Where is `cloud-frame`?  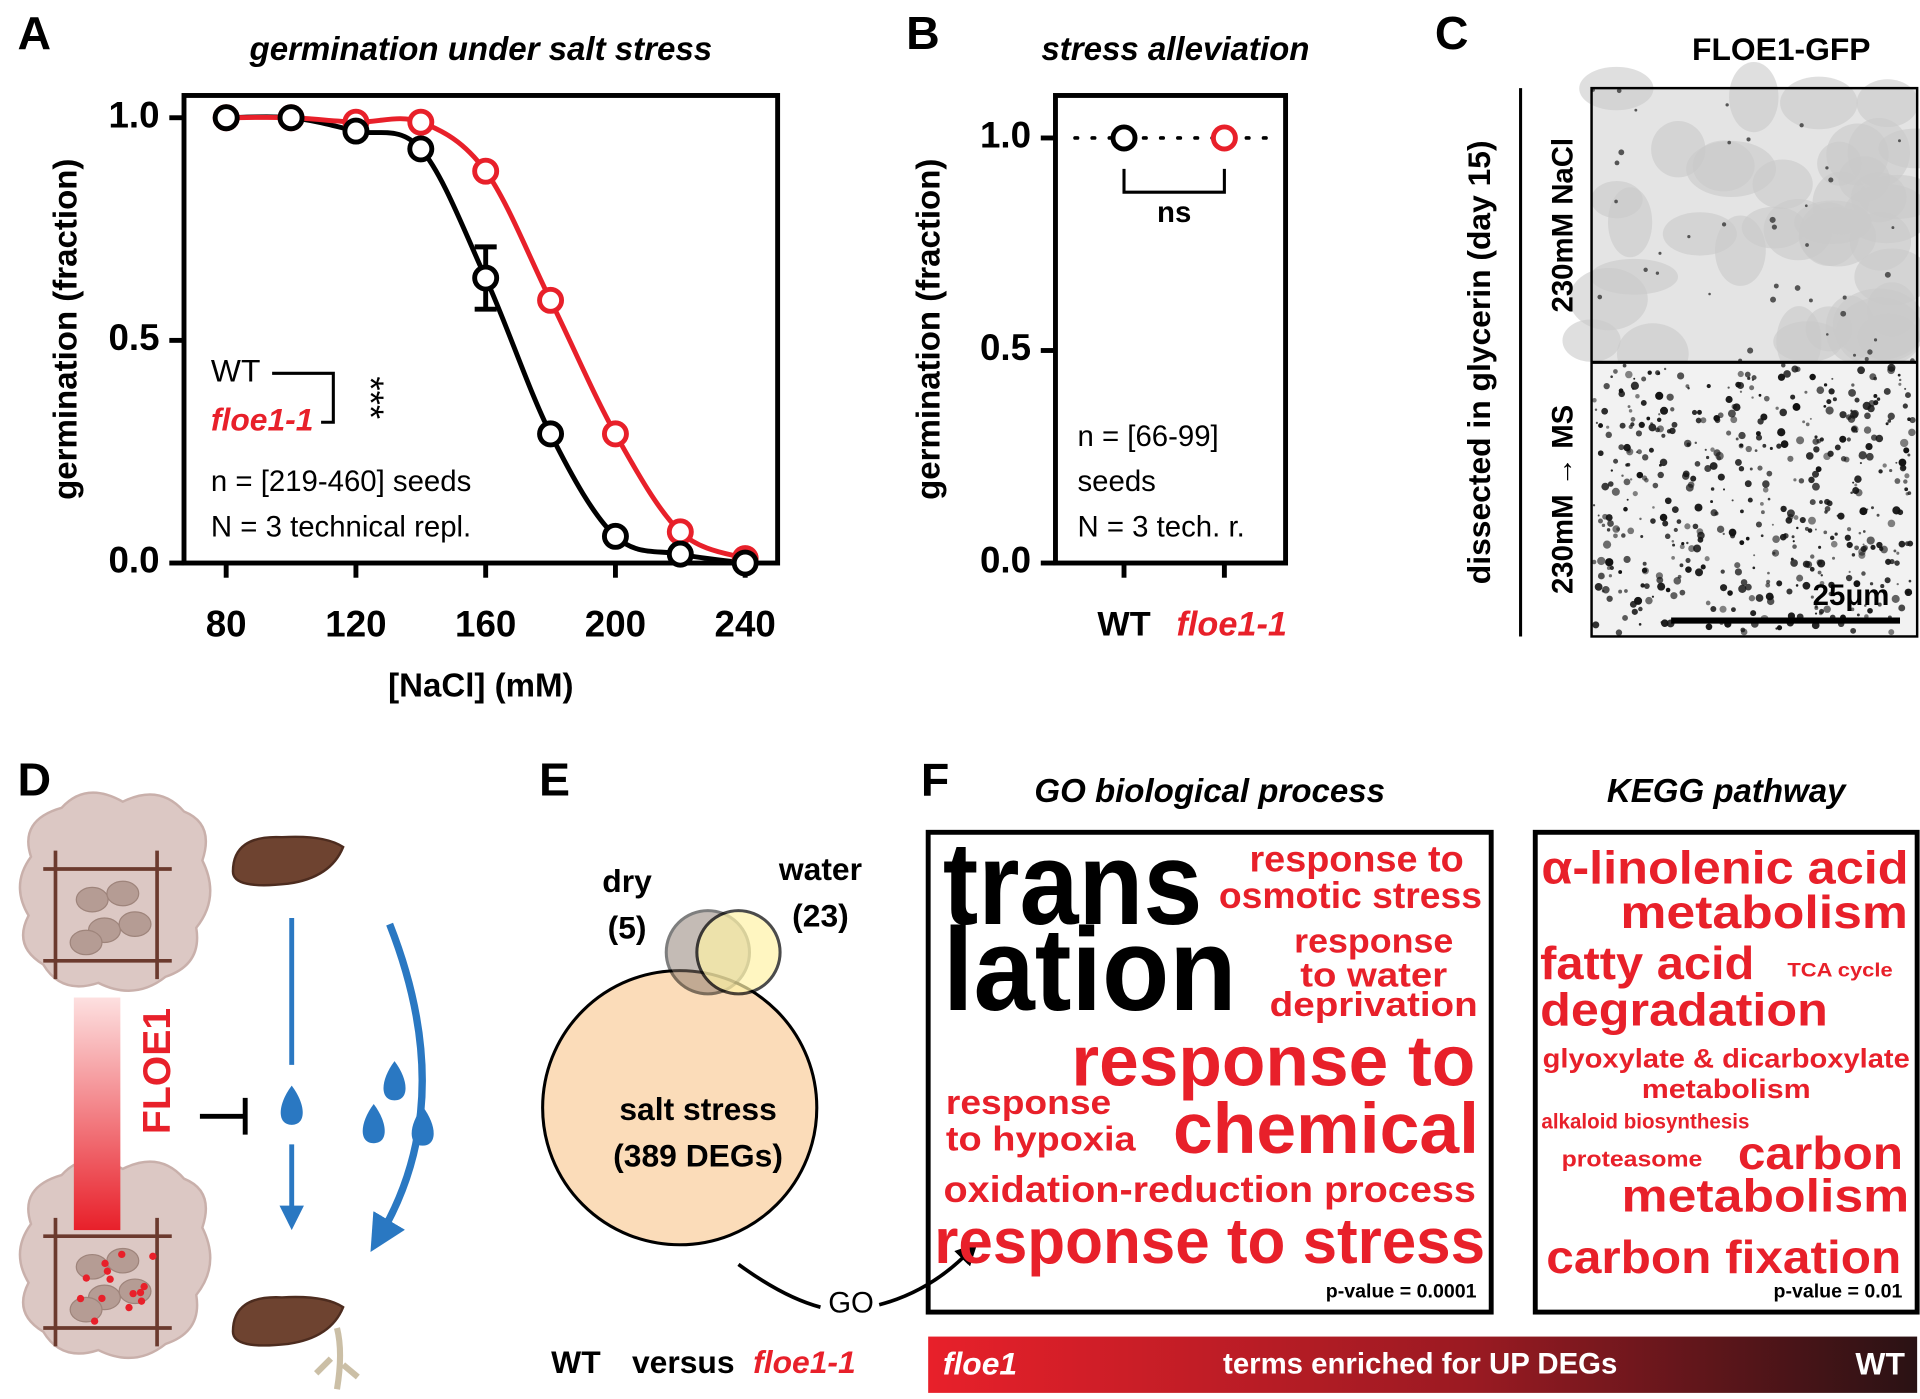 cloud-frame is located at coordinates (1209, 1072).